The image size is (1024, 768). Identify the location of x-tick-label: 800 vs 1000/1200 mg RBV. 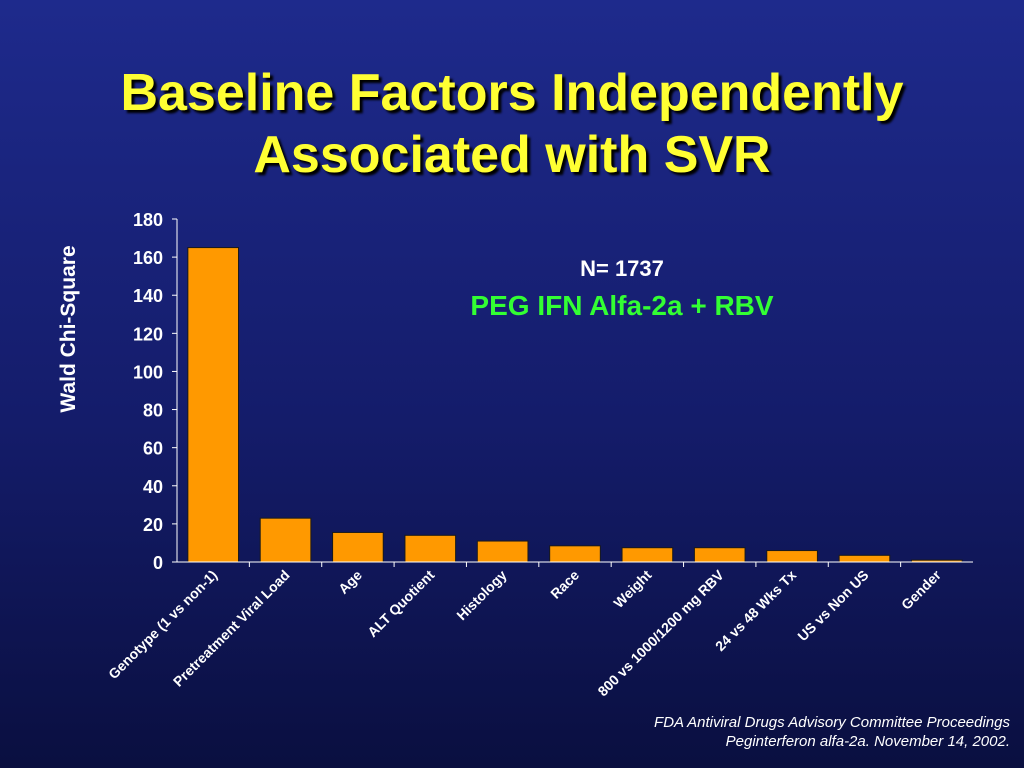
(660, 632).